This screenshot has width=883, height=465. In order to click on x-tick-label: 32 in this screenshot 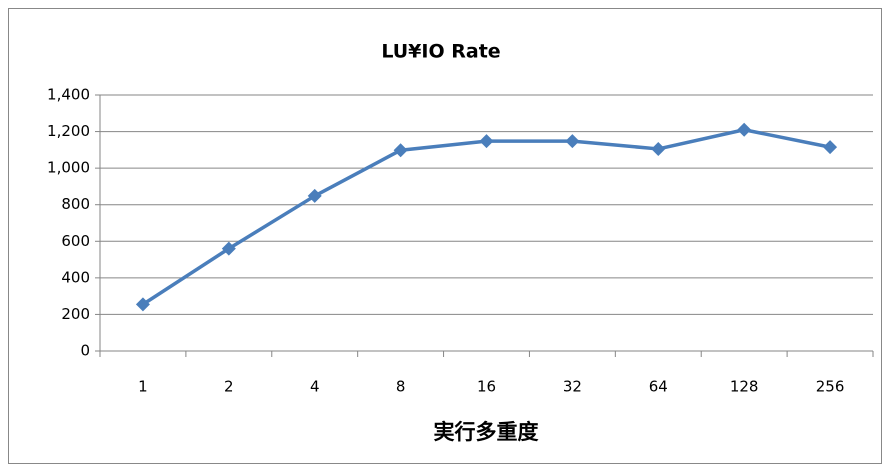, I will do `click(572, 387)`.